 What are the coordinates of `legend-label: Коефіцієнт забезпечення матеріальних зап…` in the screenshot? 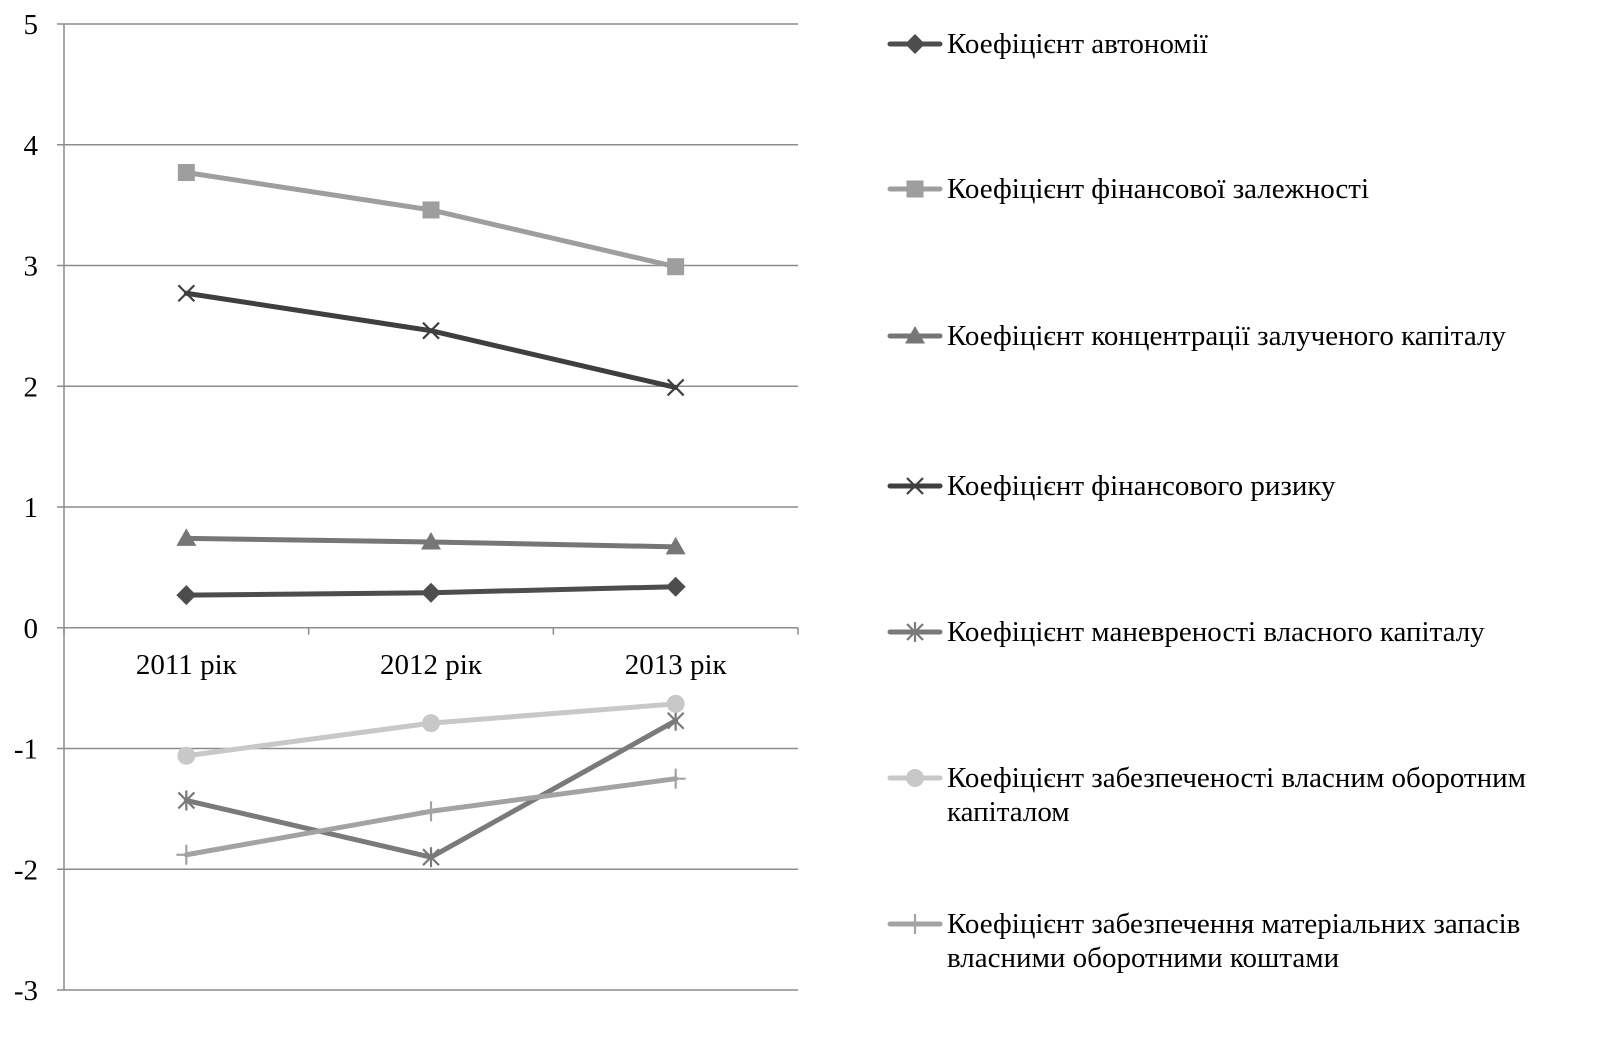 It's located at (1233, 941).